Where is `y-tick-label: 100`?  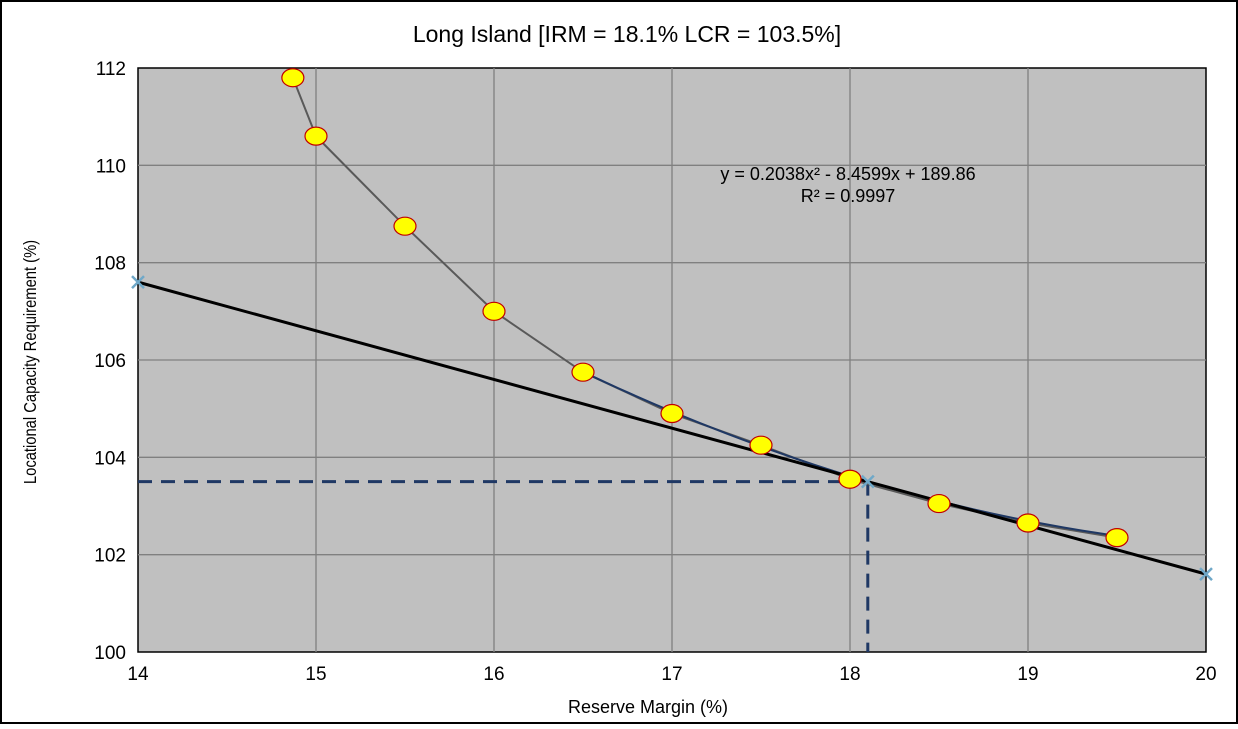
y-tick-label: 100 is located at coordinates (110, 653).